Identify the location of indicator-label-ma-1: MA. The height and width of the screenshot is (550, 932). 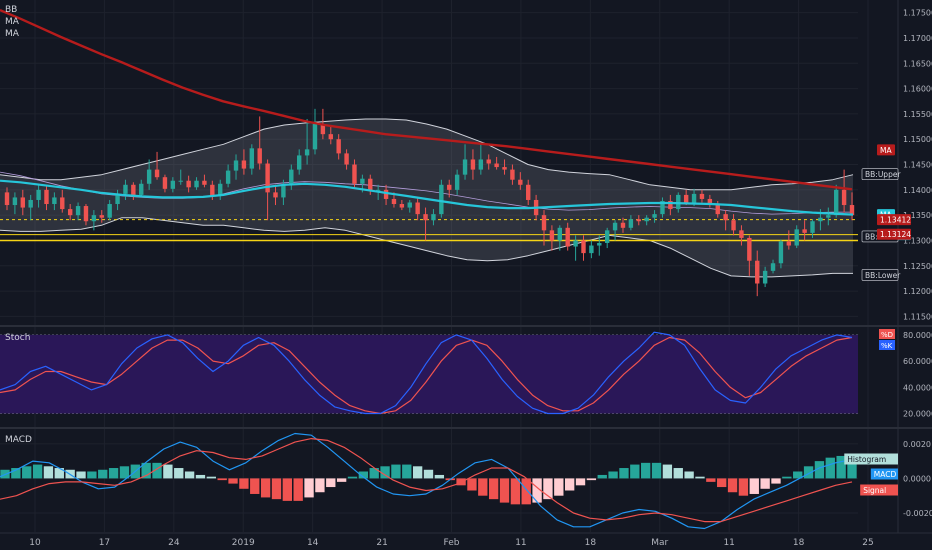
(12, 22).